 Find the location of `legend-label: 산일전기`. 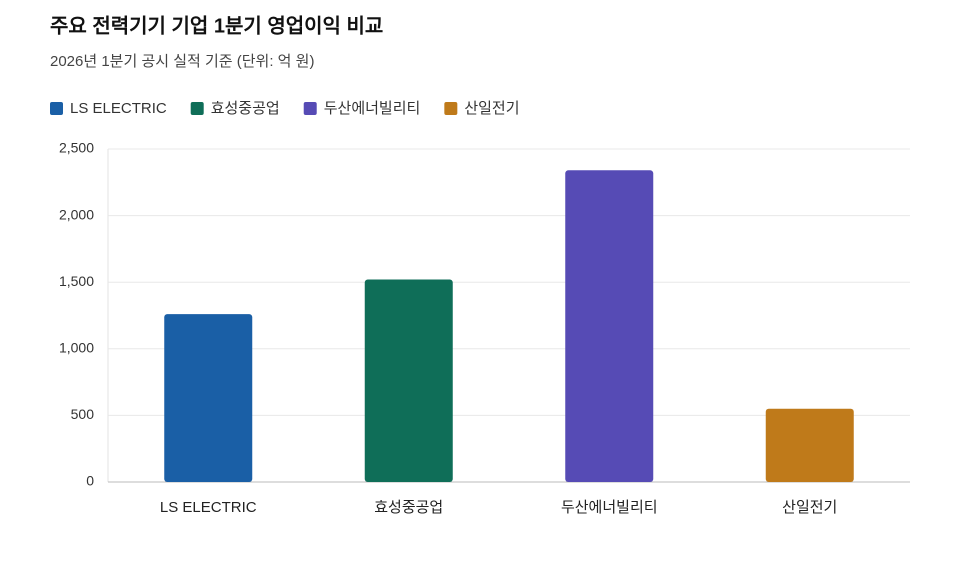

legend-label: 산일전기 is located at coordinates (491, 108).